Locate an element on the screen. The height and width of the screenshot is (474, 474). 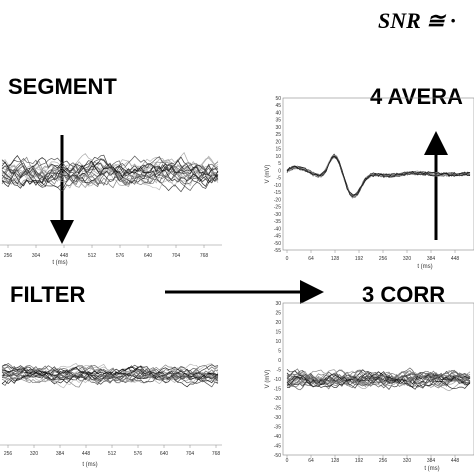
y-tick-label: -10 is located at coordinates (277, 186).